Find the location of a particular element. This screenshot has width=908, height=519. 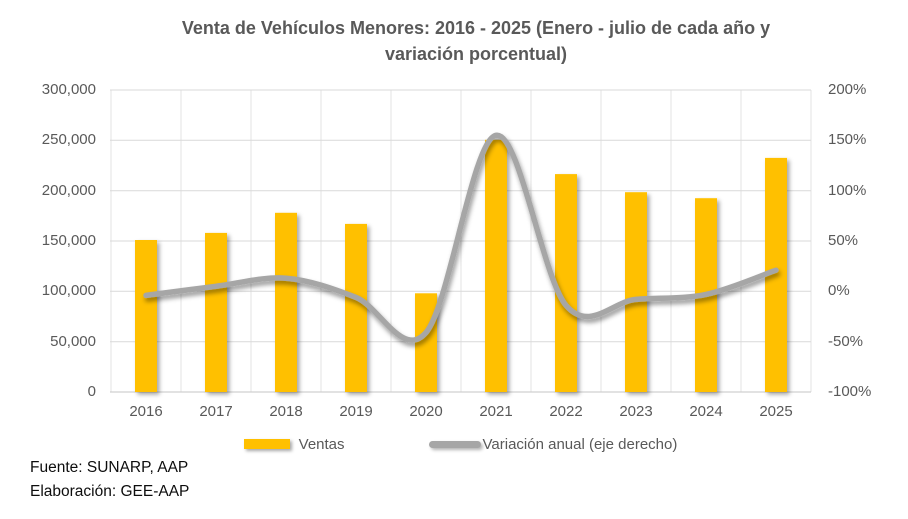

y-axis-right-tick-label: -100% is located at coordinates (850, 391).